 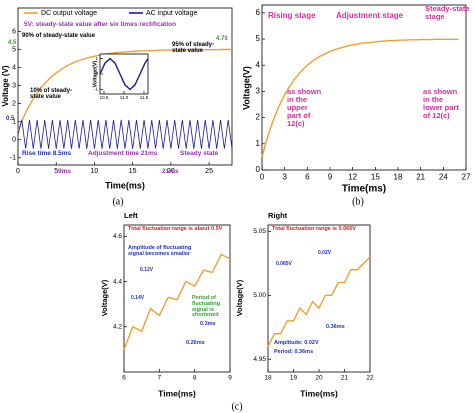 I want to click on annotation: Rising stage, so click(x=292, y=15).